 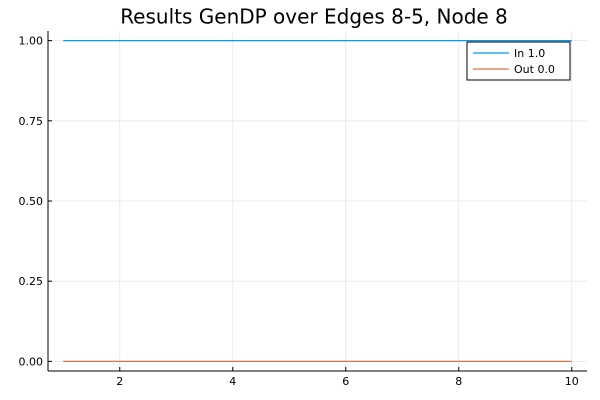 I want to click on x-tick-label: 8, so click(x=458, y=381).